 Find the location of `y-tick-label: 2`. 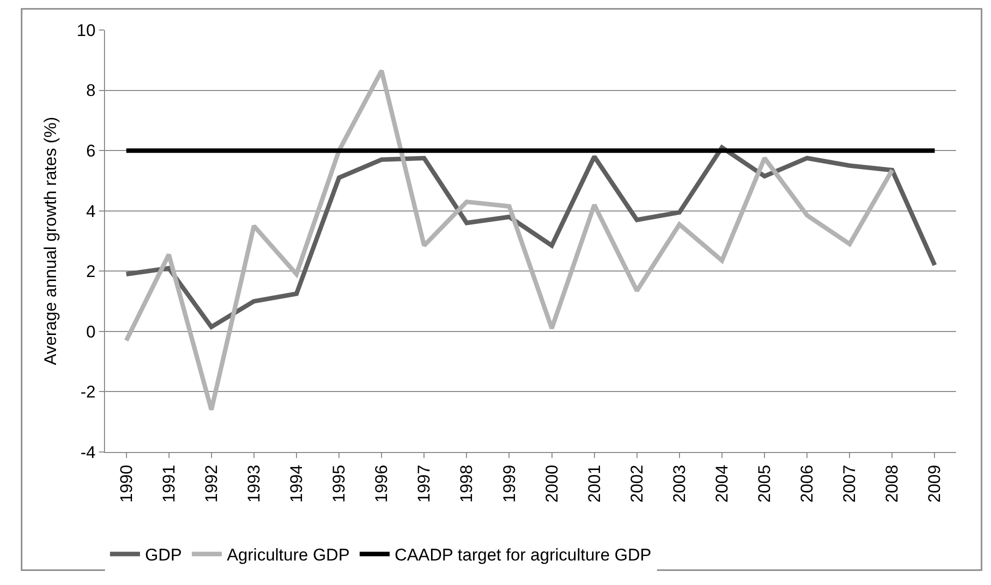

y-tick-label: 2 is located at coordinates (91, 272).